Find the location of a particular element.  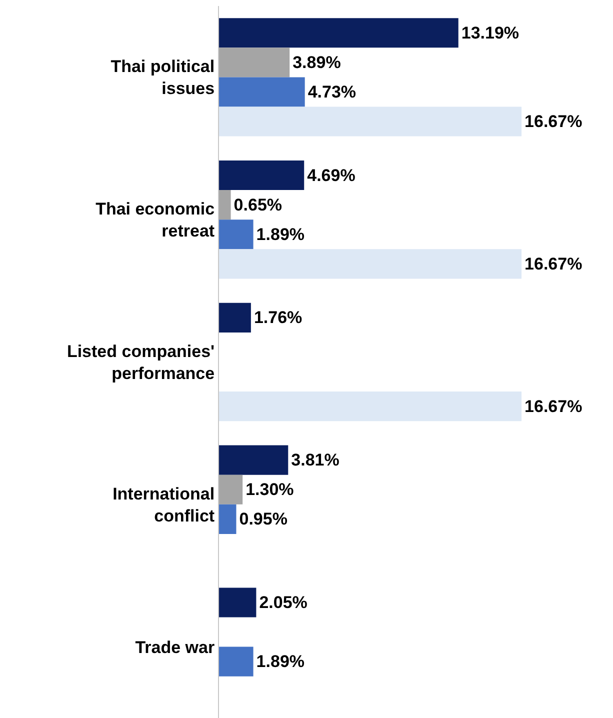

data-label: 13.19% is located at coordinates (490, 32).